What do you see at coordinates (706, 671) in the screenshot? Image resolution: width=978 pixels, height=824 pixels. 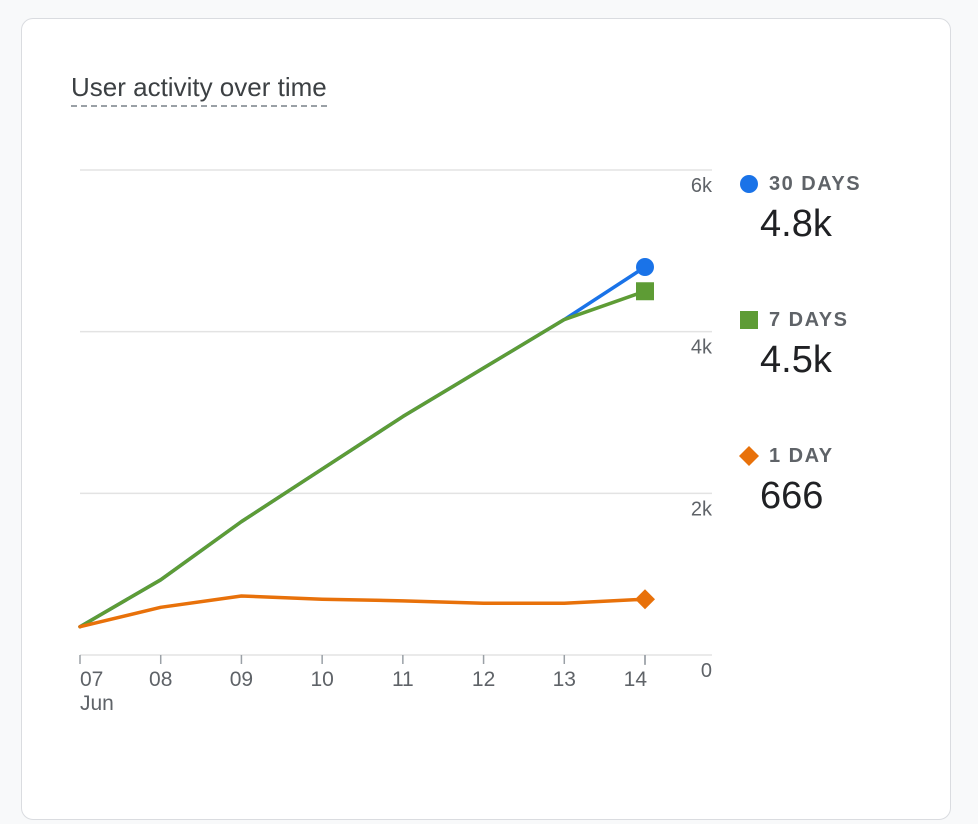 I see `y-tick-label: 0` at bounding box center [706, 671].